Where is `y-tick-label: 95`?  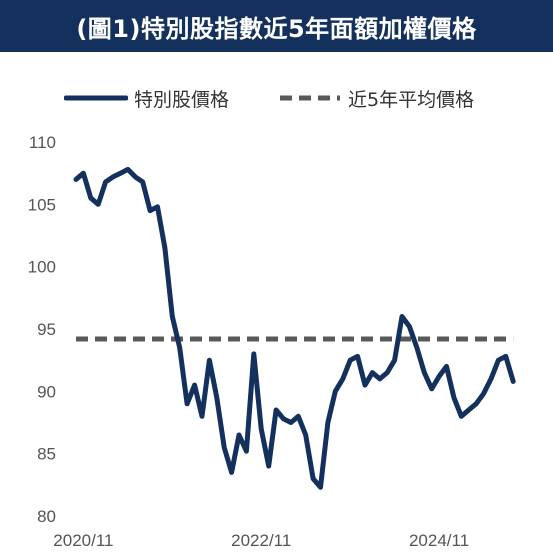 y-tick-label: 95 is located at coordinates (46, 329).